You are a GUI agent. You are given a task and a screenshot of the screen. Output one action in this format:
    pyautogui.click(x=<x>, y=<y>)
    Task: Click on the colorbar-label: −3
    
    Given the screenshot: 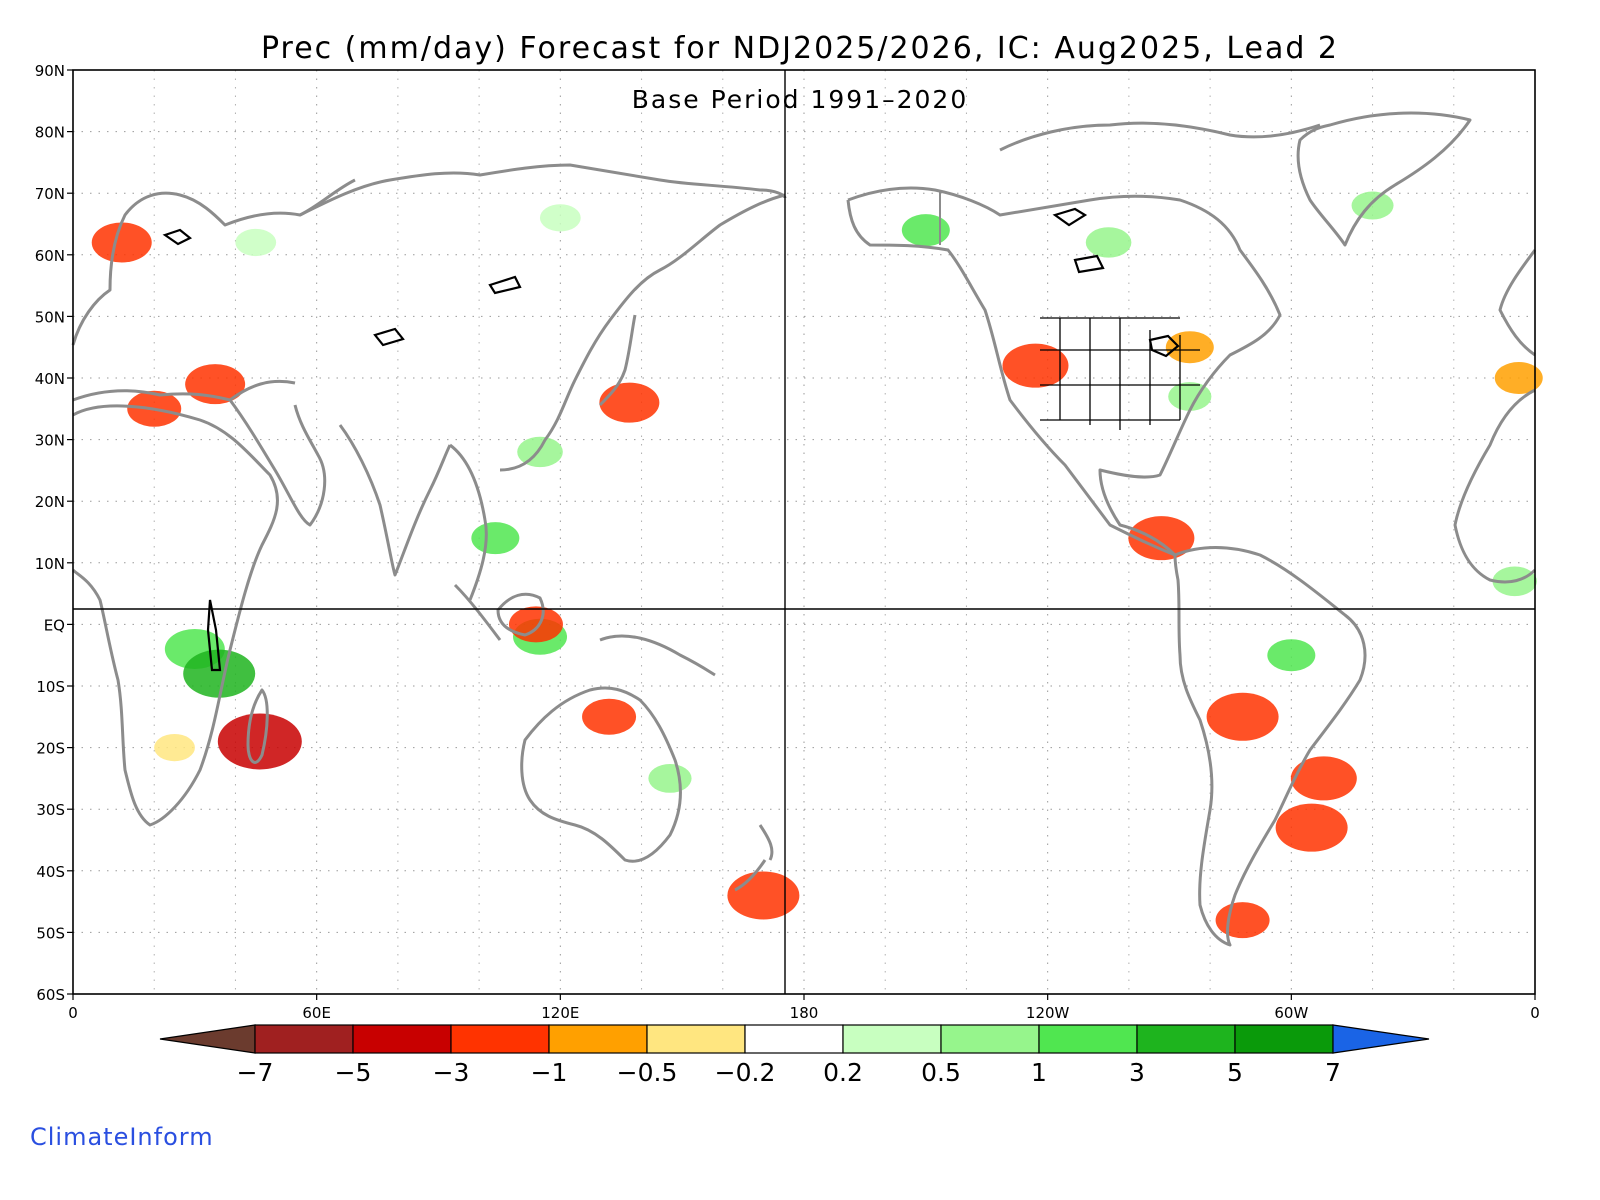 What is the action you would take?
    pyautogui.click(x=451, y=1072)
    